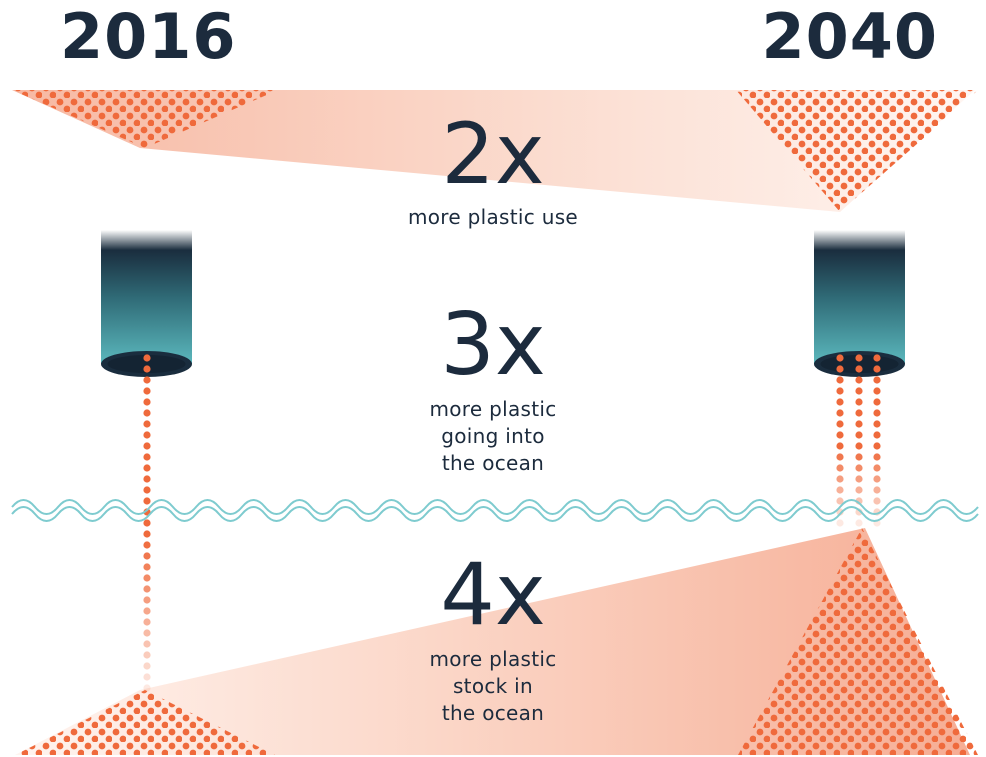 Image resolution: width=986 pixels, height=757 pixels. Describe the element at coordinates (493, 659) in the screenshot. I see `ocean-stock-caption-line: more plastic` at that location.